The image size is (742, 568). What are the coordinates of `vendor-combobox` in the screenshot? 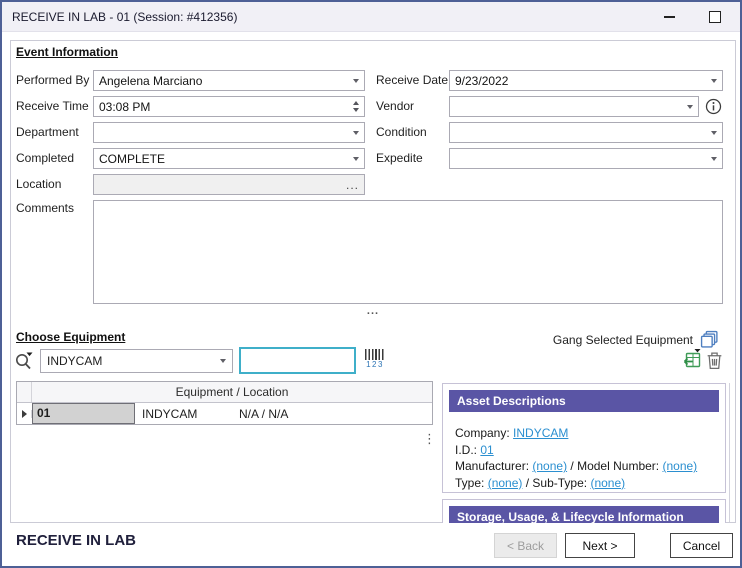 It's located at (574, 106).